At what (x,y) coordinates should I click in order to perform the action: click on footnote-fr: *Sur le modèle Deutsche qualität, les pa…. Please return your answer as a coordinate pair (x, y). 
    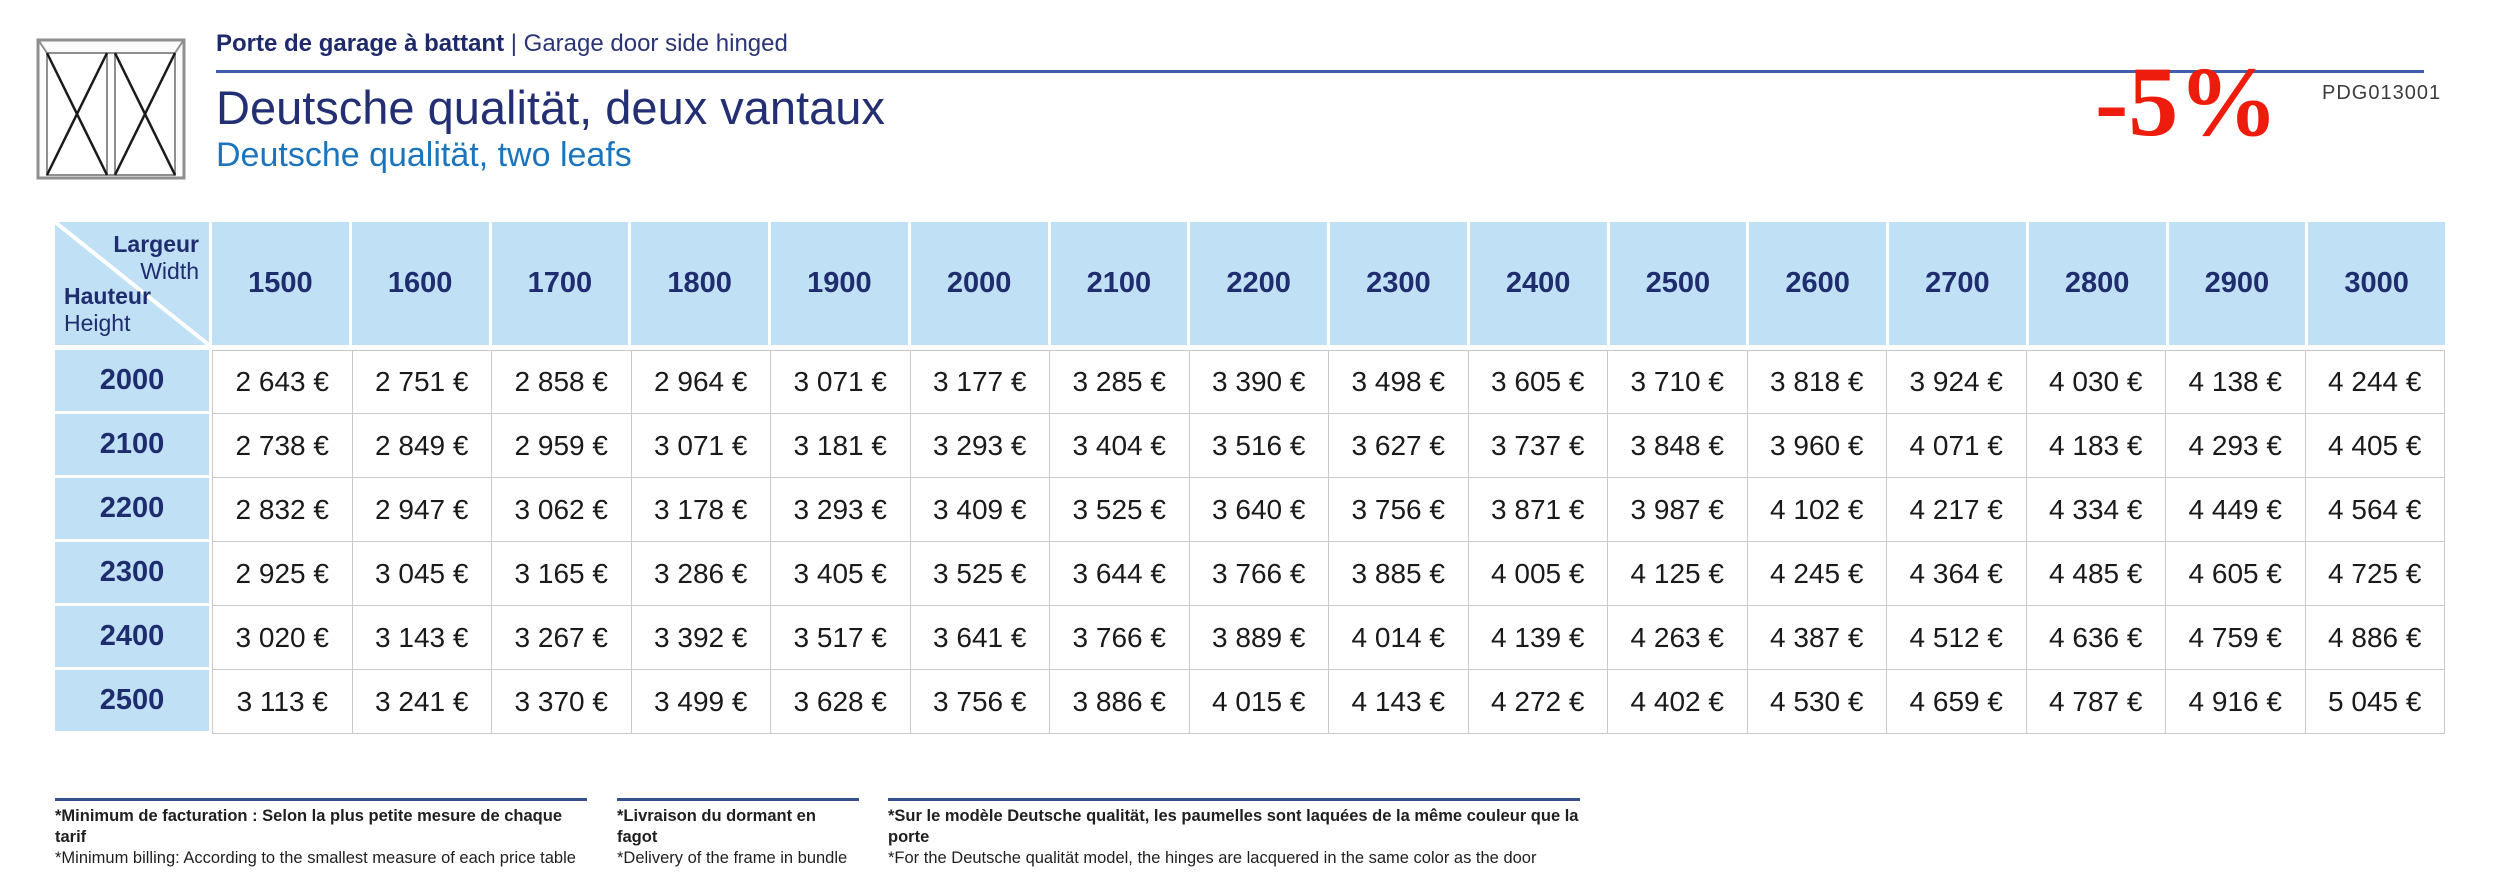
    Looking at the image, I should click on (1233, 826).